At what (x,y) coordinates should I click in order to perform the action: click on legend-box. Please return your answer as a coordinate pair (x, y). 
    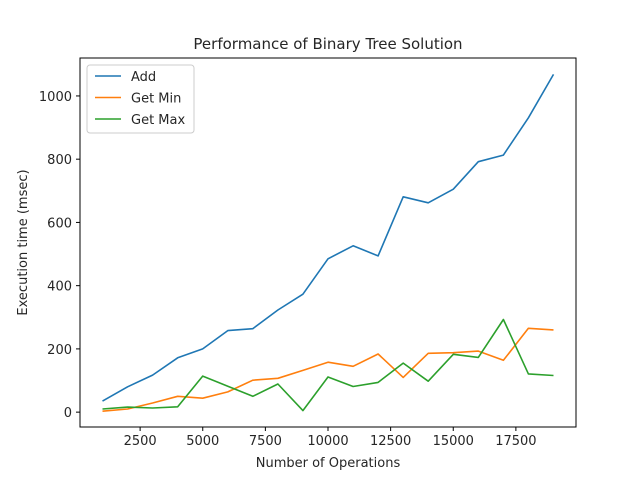
    Looking at the image, I should click on (140, 99).